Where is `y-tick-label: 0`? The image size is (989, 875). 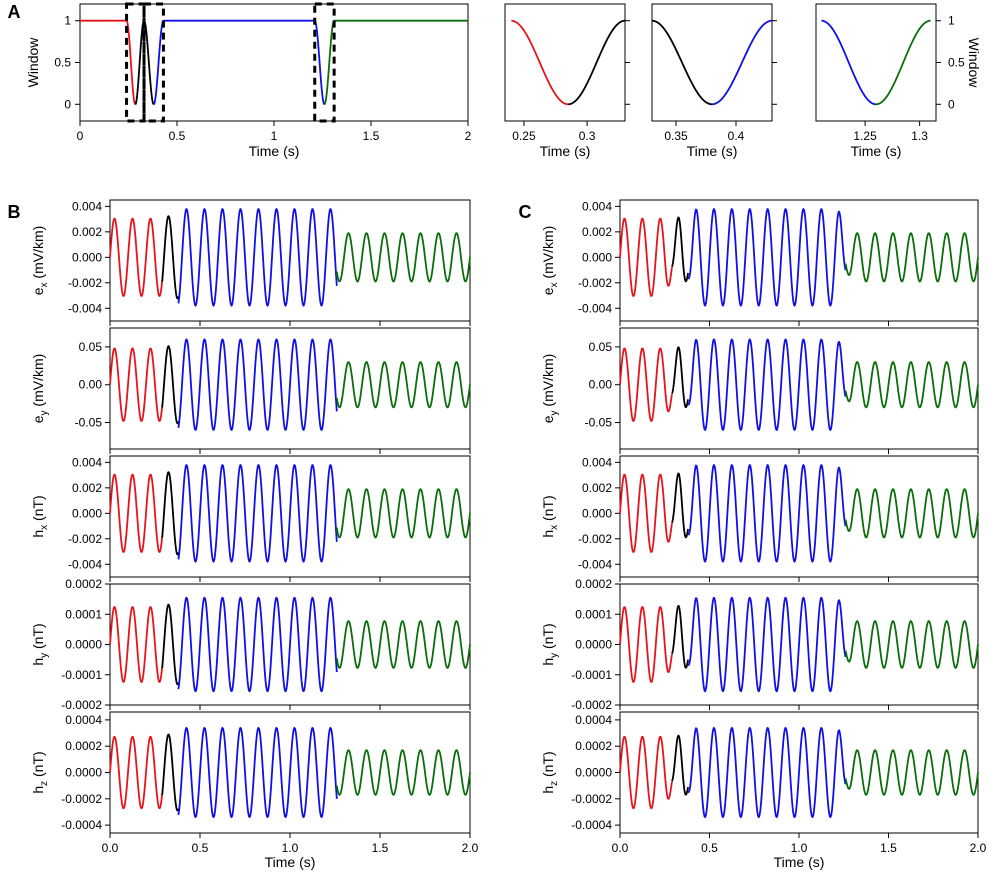
y-tick-label: 0 is located at coordinates (951, 104).